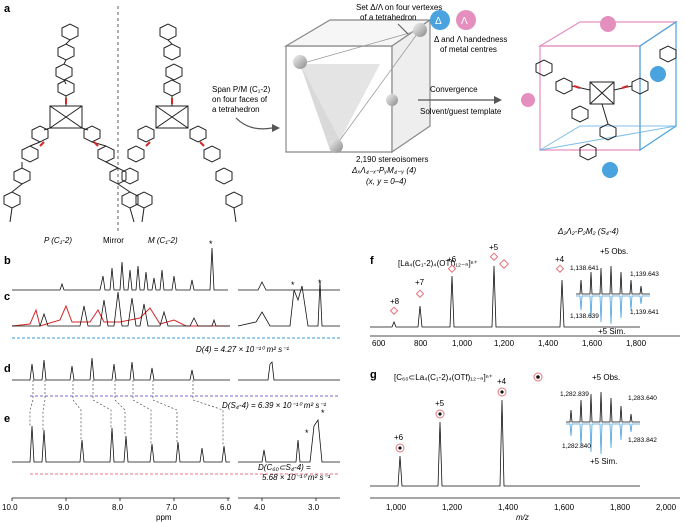  What do you see at coordinates (276, 128) in the screenshot?
I see `span-arrowhead` at bounding box center [276, 128].